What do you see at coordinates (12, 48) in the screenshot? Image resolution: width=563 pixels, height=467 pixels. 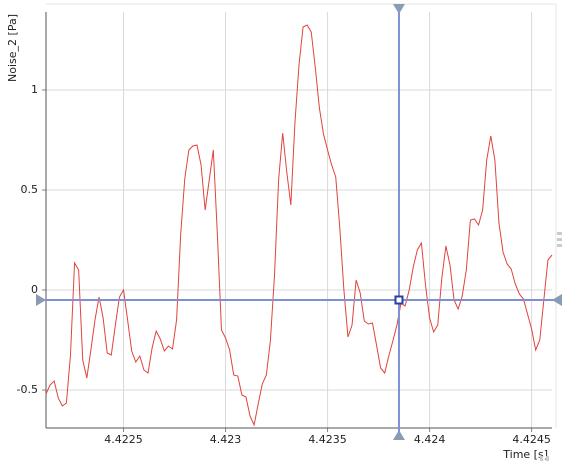 I see `y-axis-label: Noise_2 [Pa]` at bounding box center [12, 48].